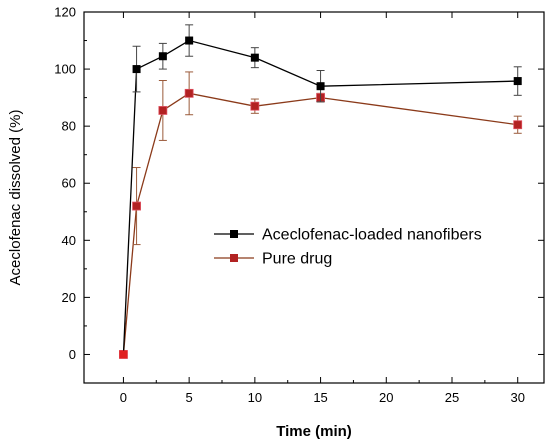 This screenshot has width=550, height=444. Describe the element at coordinates (452, 397) in the screenshot. I see `x-tick-label: 25` at that location.